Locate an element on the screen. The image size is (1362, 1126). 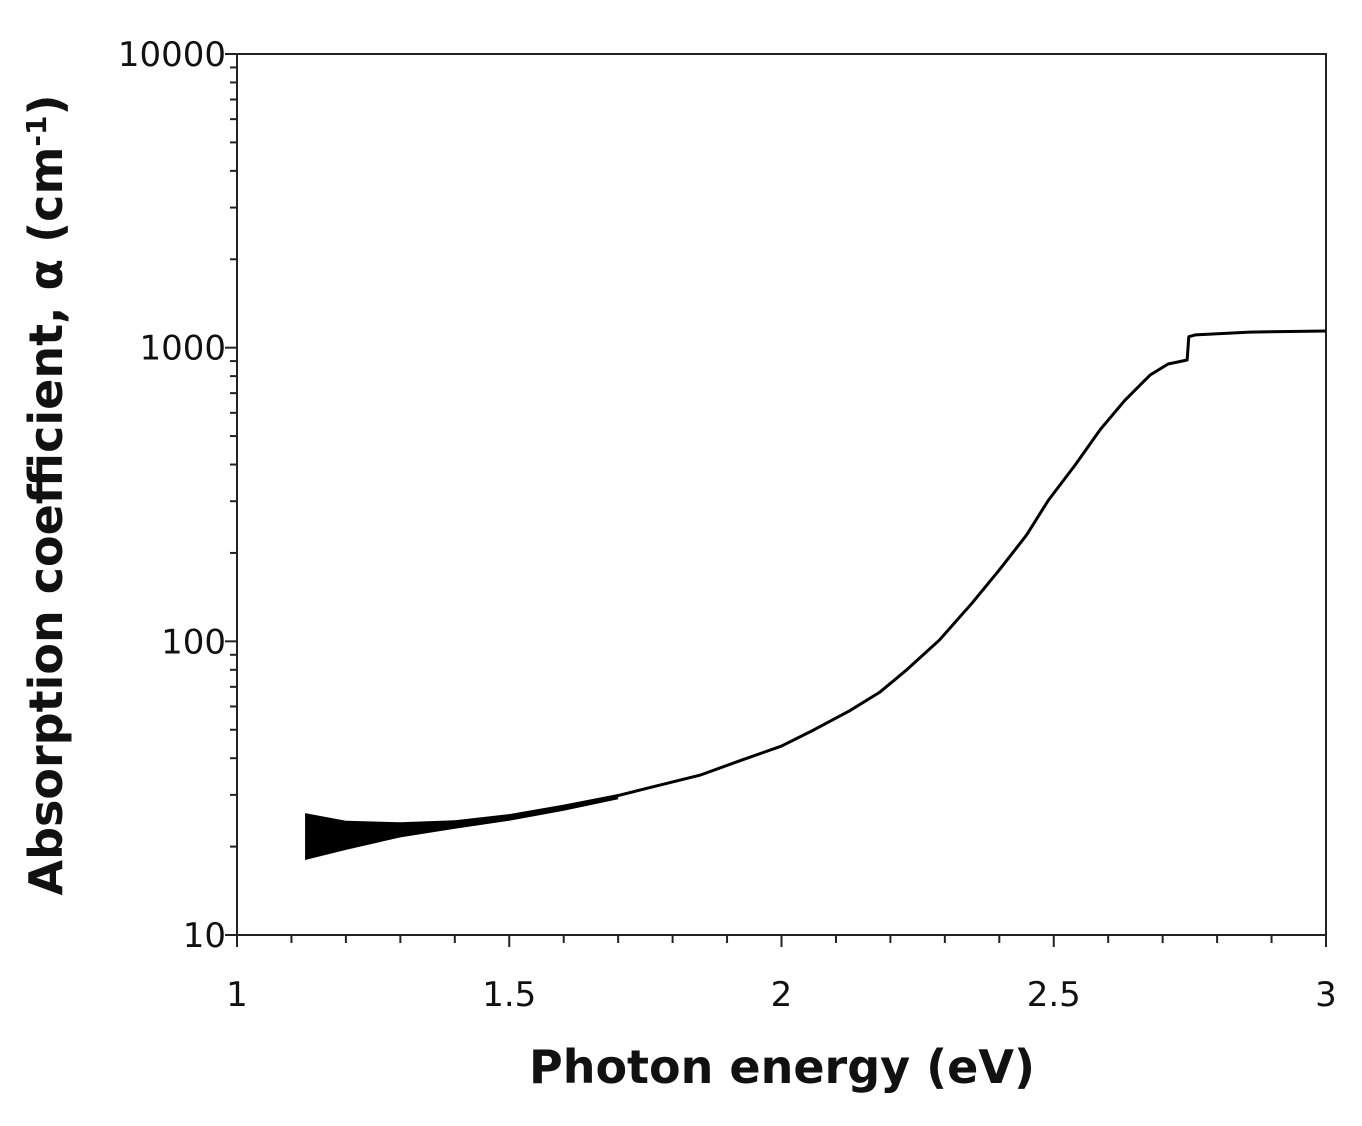
y-axis-title-close: ) is located at coordinates (46, 104).